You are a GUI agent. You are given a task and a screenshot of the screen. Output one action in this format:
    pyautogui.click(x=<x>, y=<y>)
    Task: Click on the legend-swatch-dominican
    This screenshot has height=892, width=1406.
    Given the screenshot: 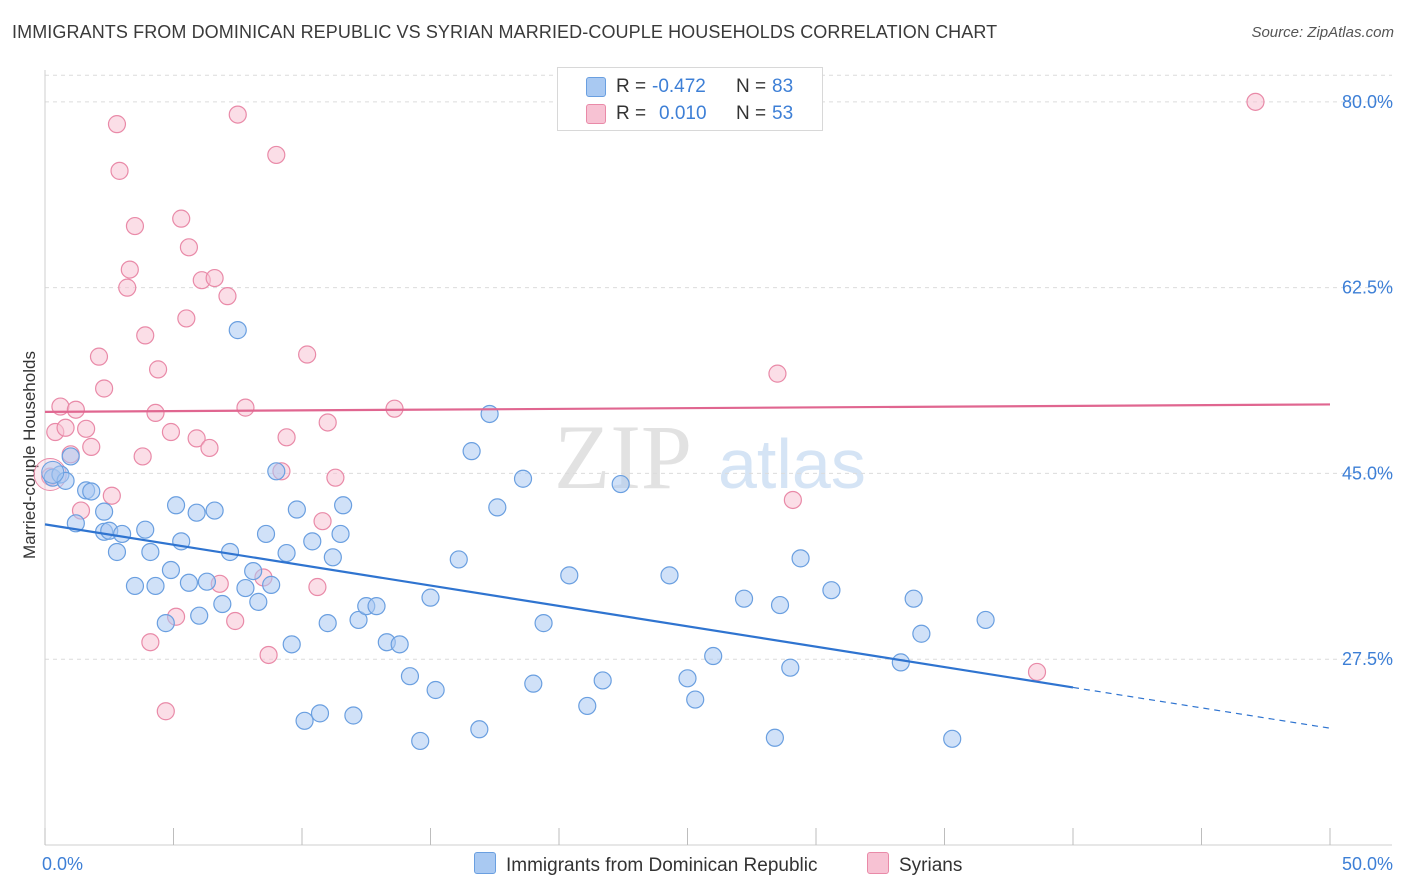 What is the action you would take?
    pyautogui.click(x=596, y=87)
    